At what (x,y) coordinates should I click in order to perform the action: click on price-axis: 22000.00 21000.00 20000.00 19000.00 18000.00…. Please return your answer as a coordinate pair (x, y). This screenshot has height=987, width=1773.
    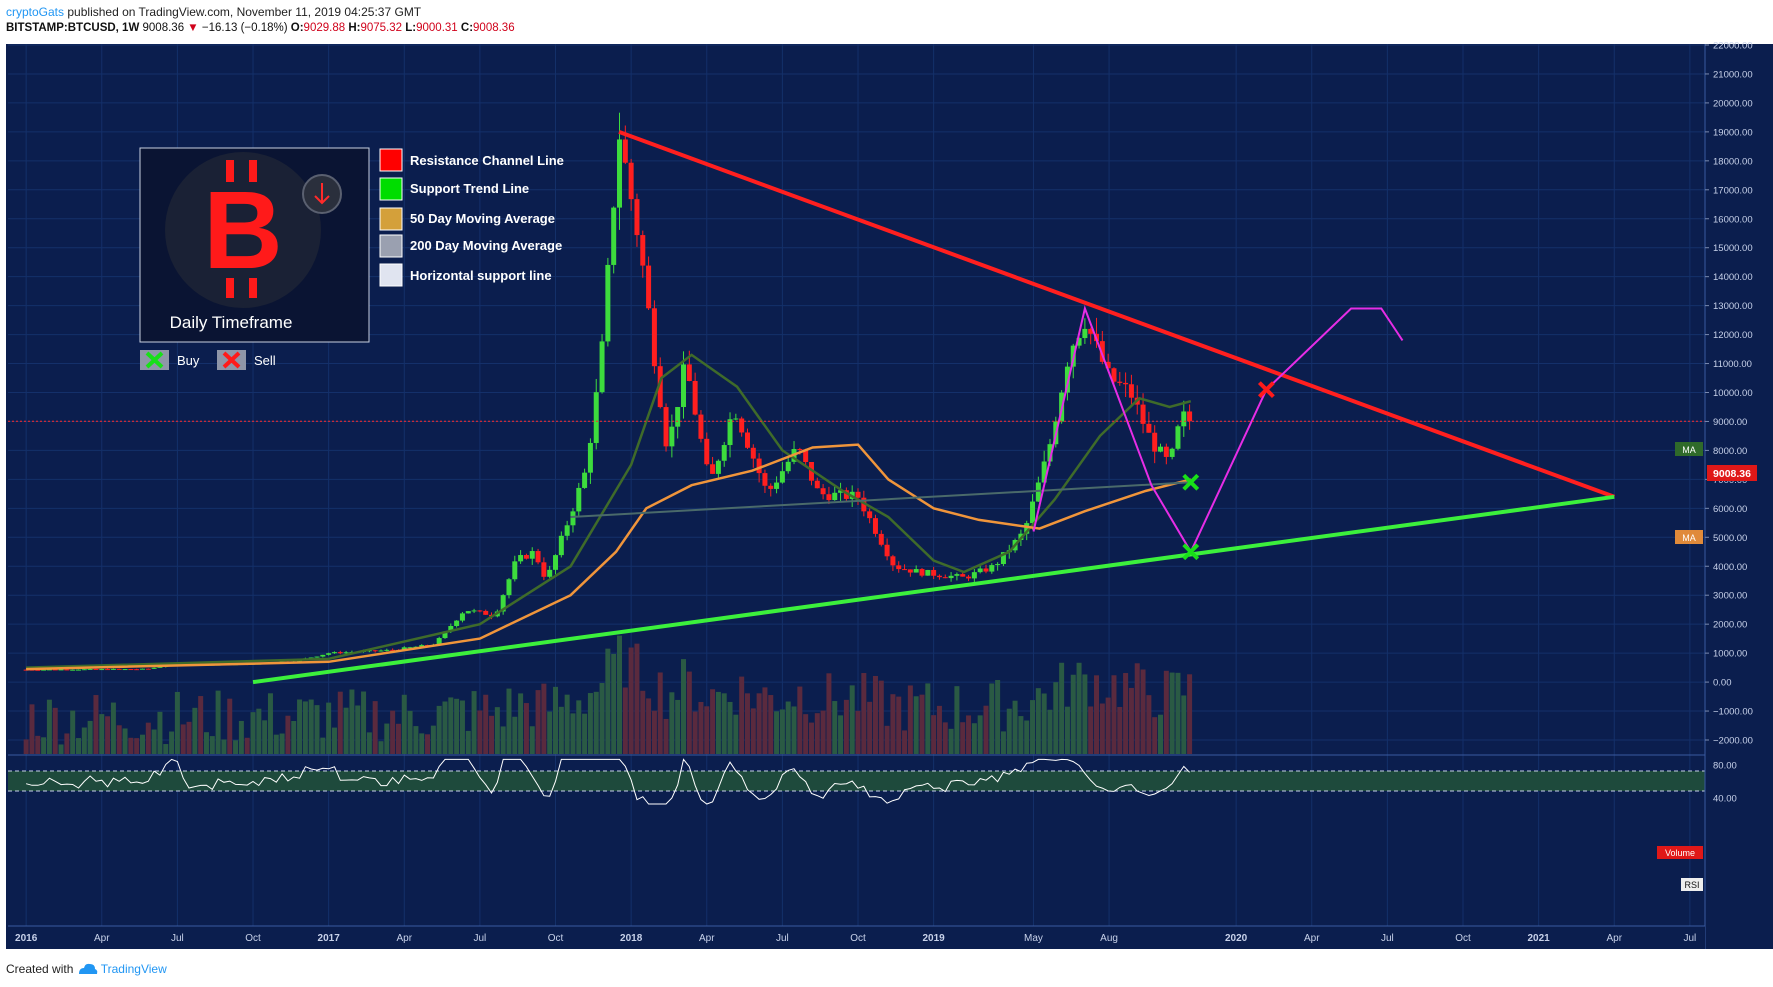
    Looking at the image, I should click on (1738, 495).